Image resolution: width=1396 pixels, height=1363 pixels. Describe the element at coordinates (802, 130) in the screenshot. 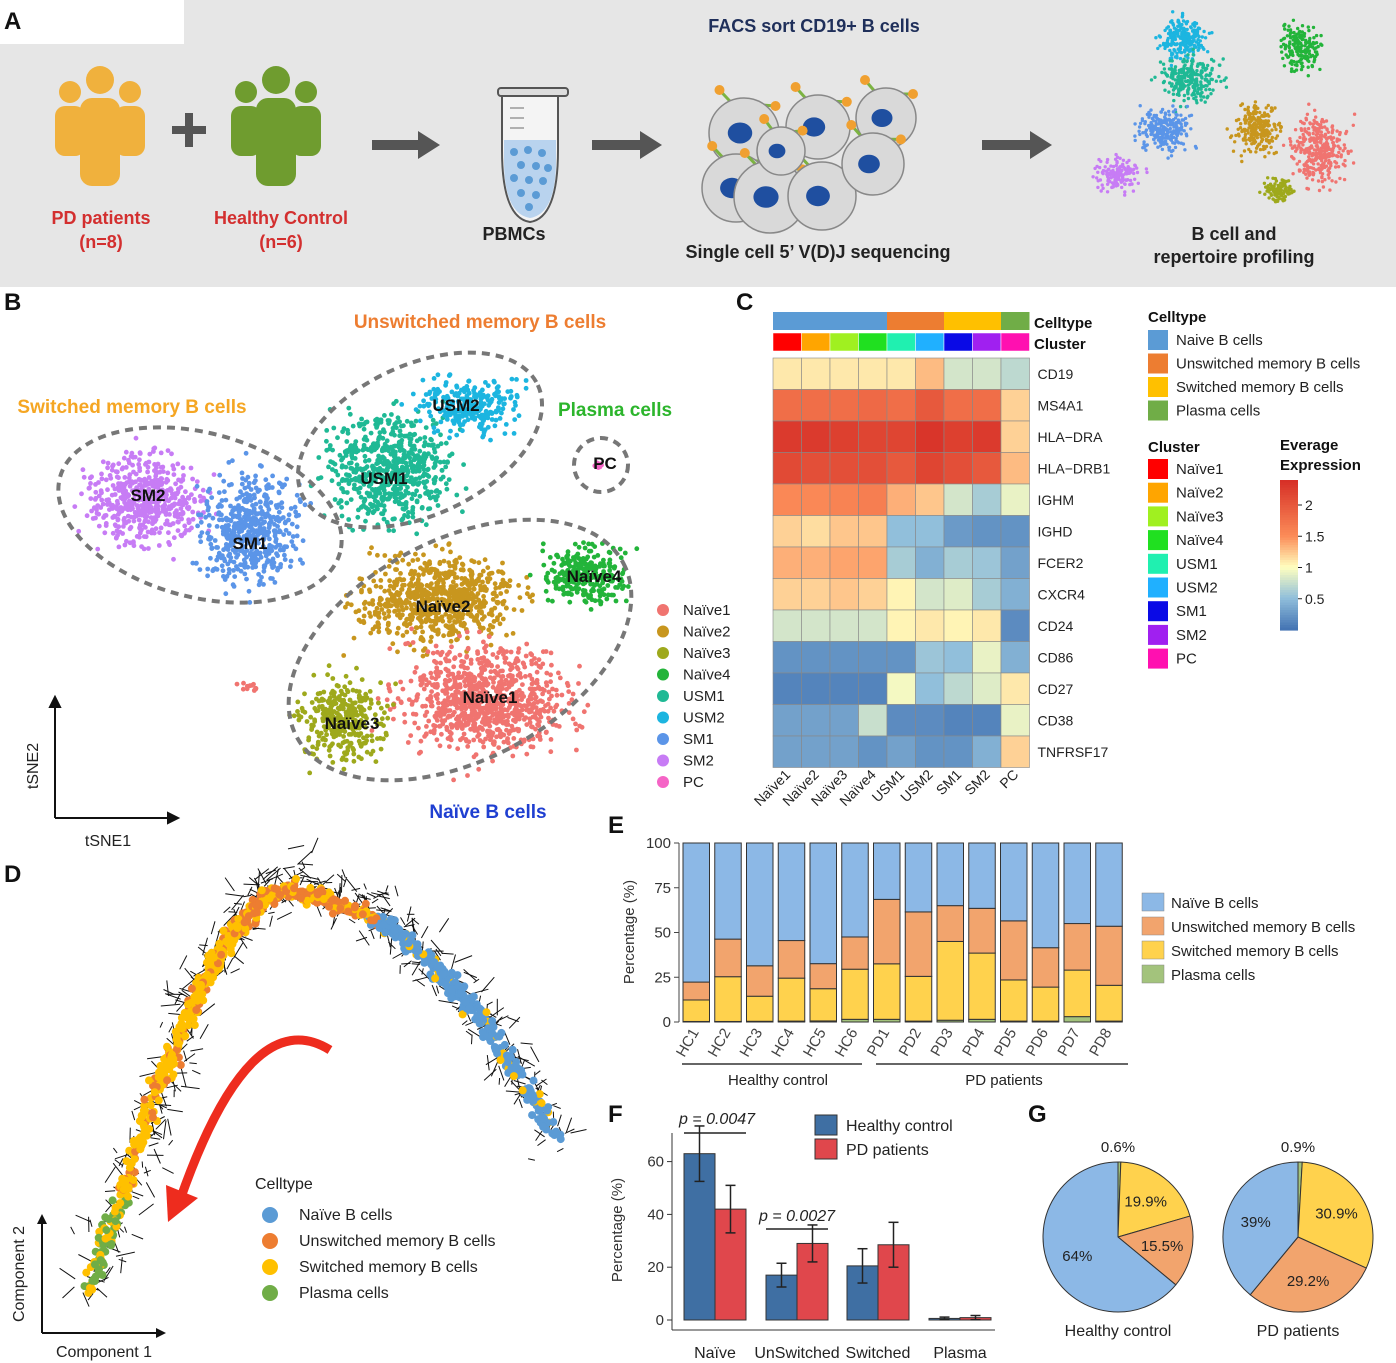

I see `receptor-tip` at that location.